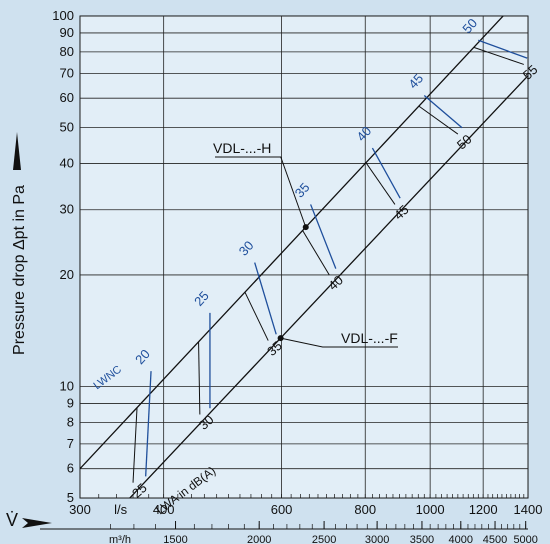 This screenshot has height=544, width=550. Describe the element at coordinates (19, 270) in the screenshot. I see `y-axis-label-text: Pressure drop Δpt in Pa` at that location.